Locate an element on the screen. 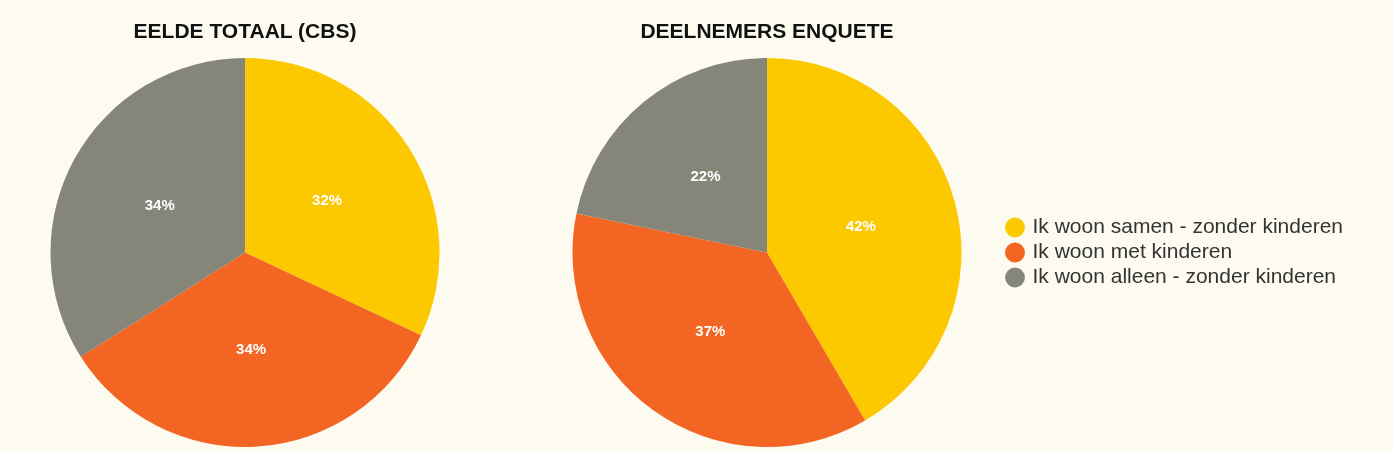 This screenshot has height=451, width=1393. data-label: 22% is located at coordinates (705, 176).